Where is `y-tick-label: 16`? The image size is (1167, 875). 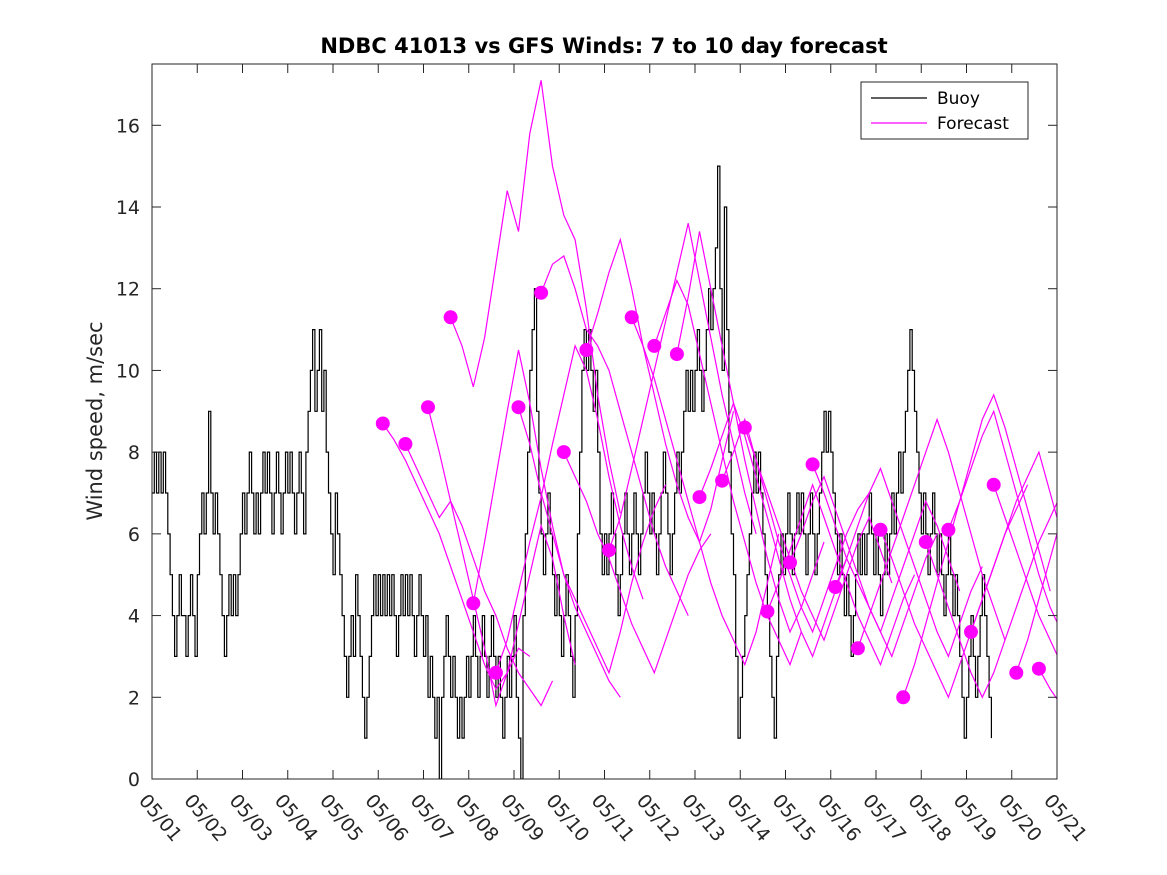 y-tick-label: 16 is located at coordinates (128, 126).